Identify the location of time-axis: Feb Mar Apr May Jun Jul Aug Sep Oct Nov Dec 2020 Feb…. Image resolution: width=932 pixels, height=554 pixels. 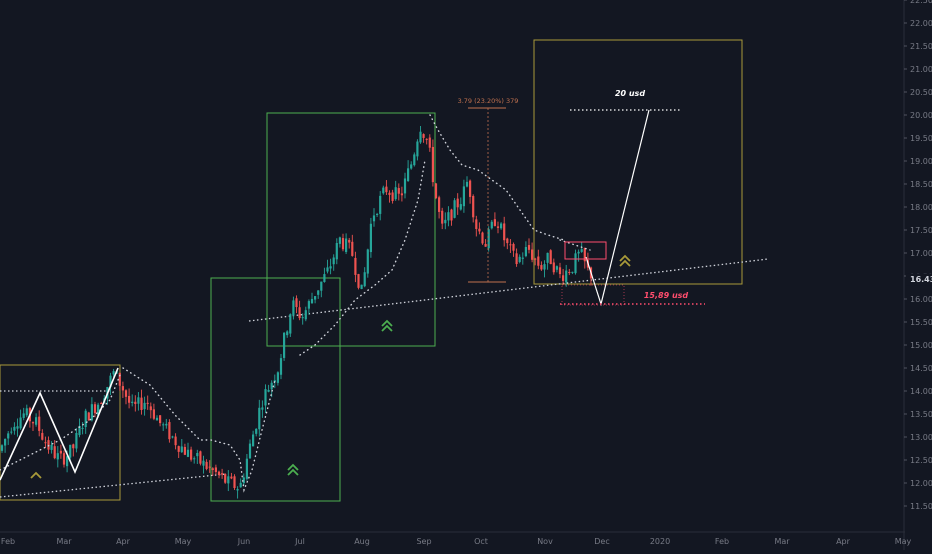
(456, 538).